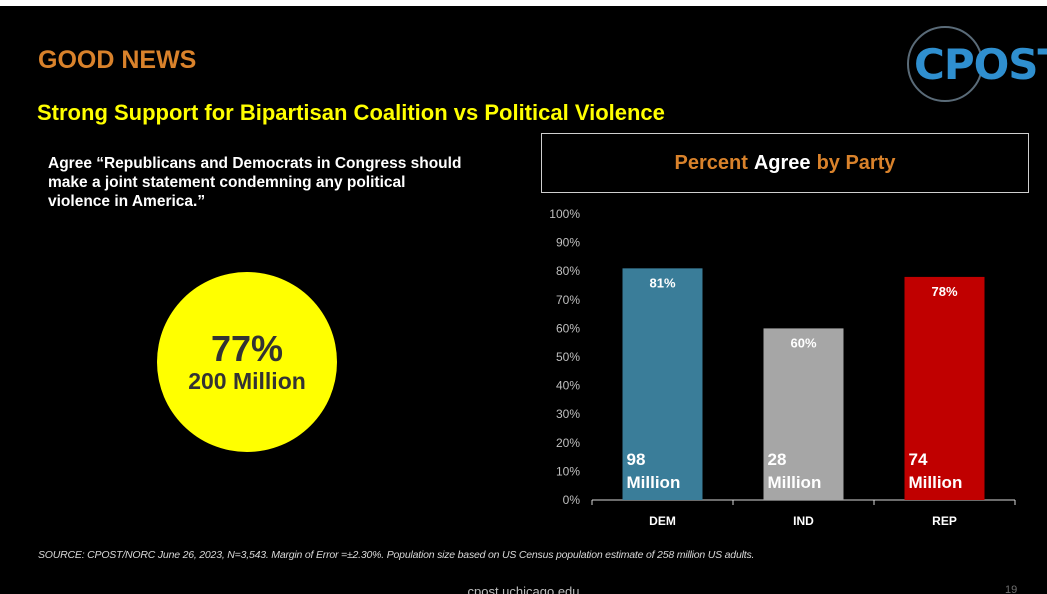 The height and width of the screenshot is (594, 1047). I want to click on bar-value-label: 81%, so click(662, 282).